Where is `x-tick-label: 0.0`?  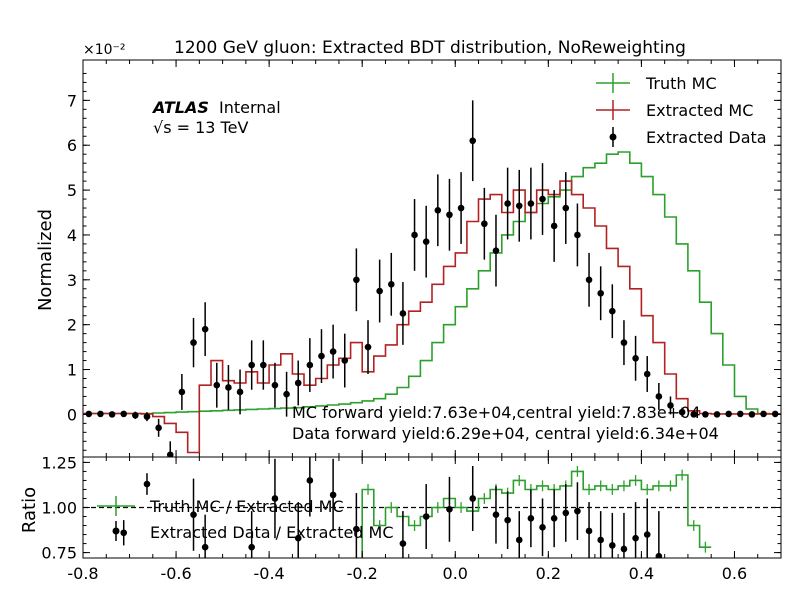 x-tick-label: 0.0 is located at coordinates (455, 573).